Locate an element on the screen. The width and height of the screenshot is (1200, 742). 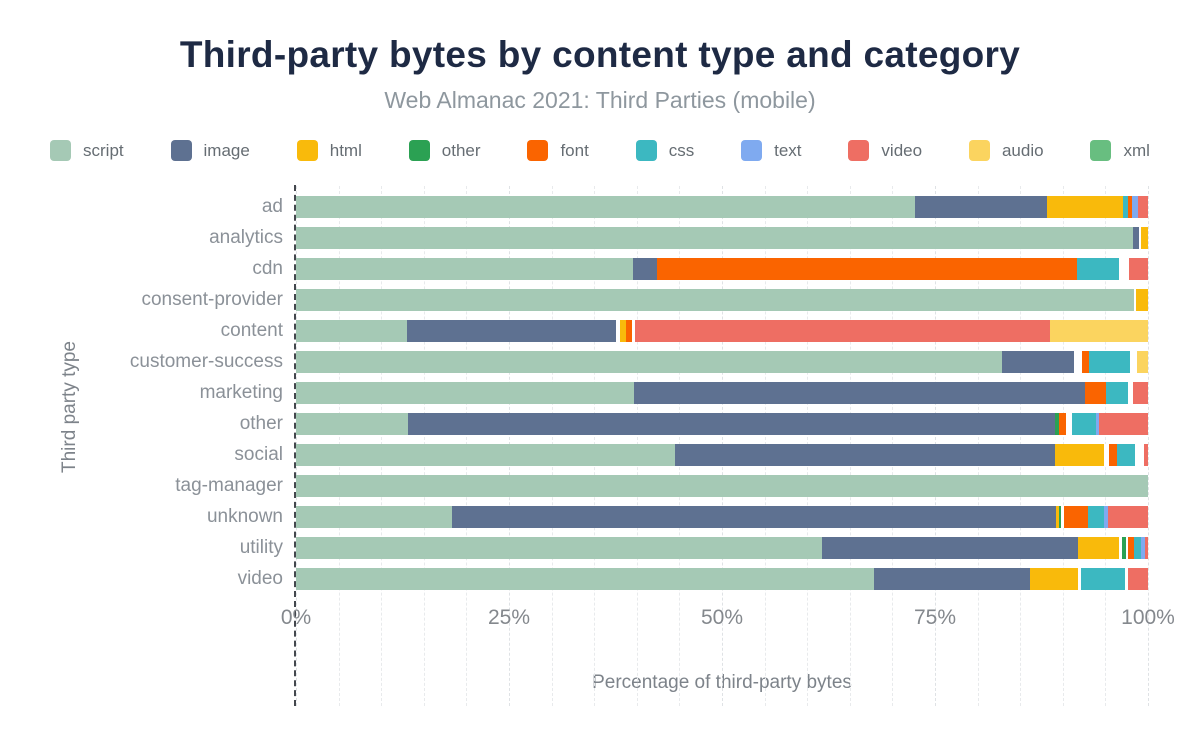
legend-item-video: video is located at coordinates (885, 150).